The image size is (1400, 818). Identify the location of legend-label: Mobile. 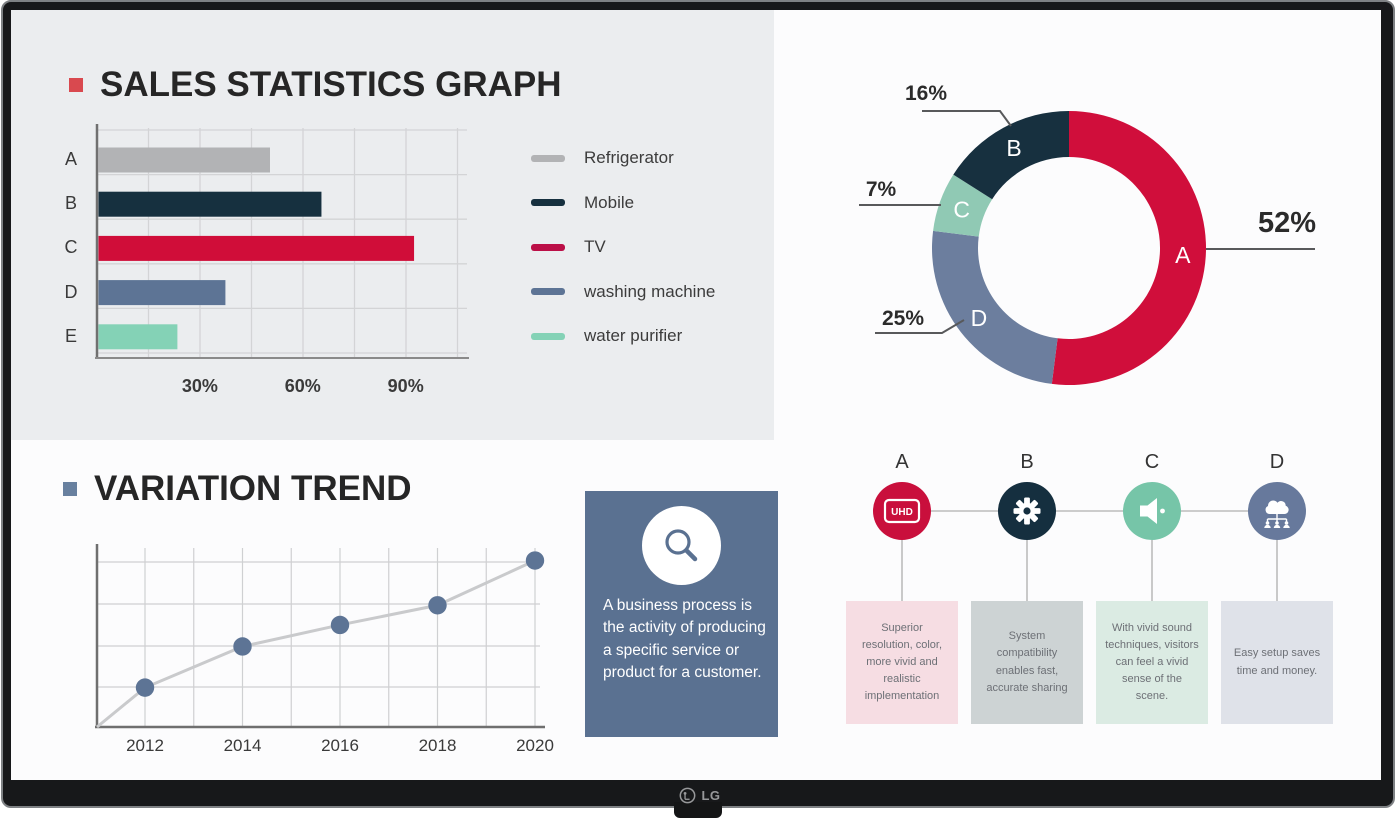
(609, 202).